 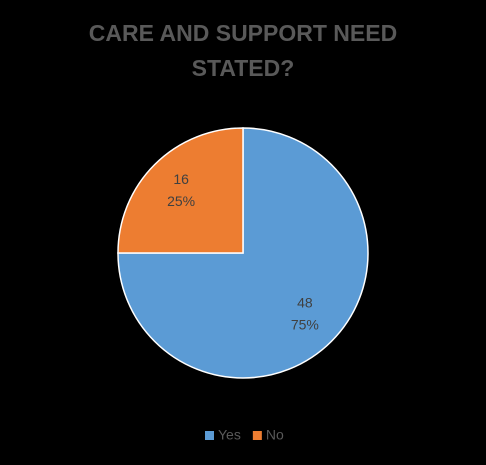 What do you see at coordinates (305, 325) in the screenshot?
I see `percent-label: 75%` at bounding box center [305, 325].